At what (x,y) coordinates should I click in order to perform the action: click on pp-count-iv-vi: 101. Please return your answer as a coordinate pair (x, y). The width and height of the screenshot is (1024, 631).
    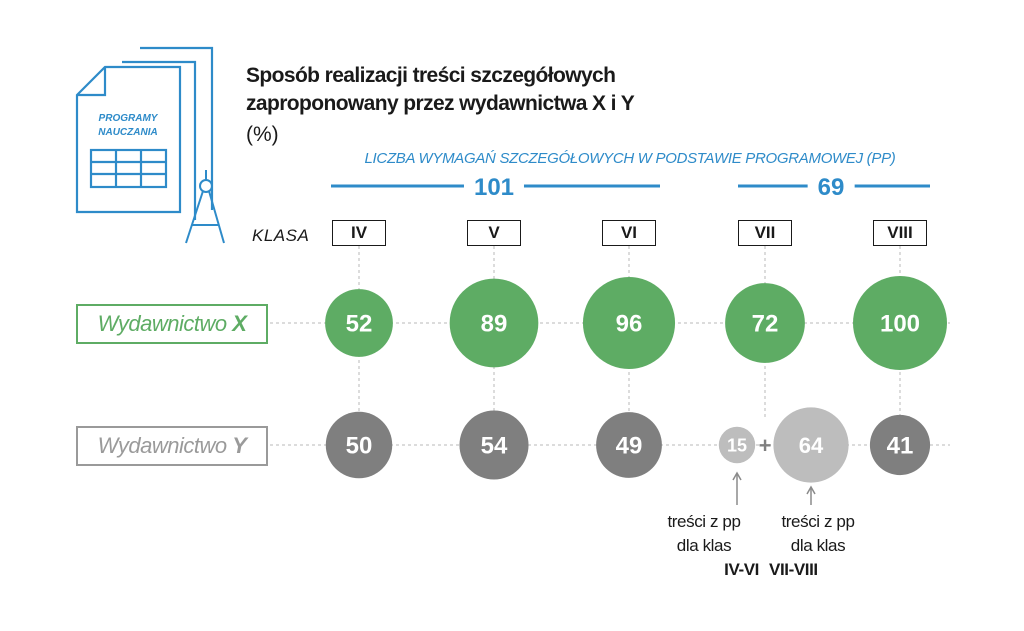
    Looking at the image, I should click on (494, 188).